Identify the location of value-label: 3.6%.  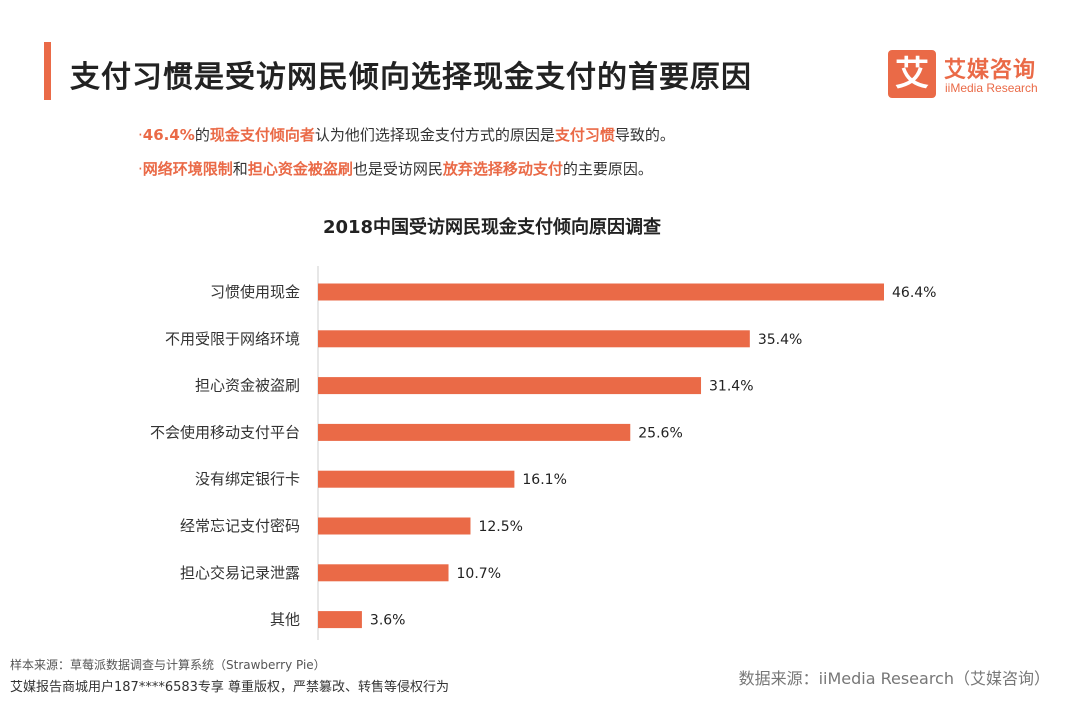
(388, 621).